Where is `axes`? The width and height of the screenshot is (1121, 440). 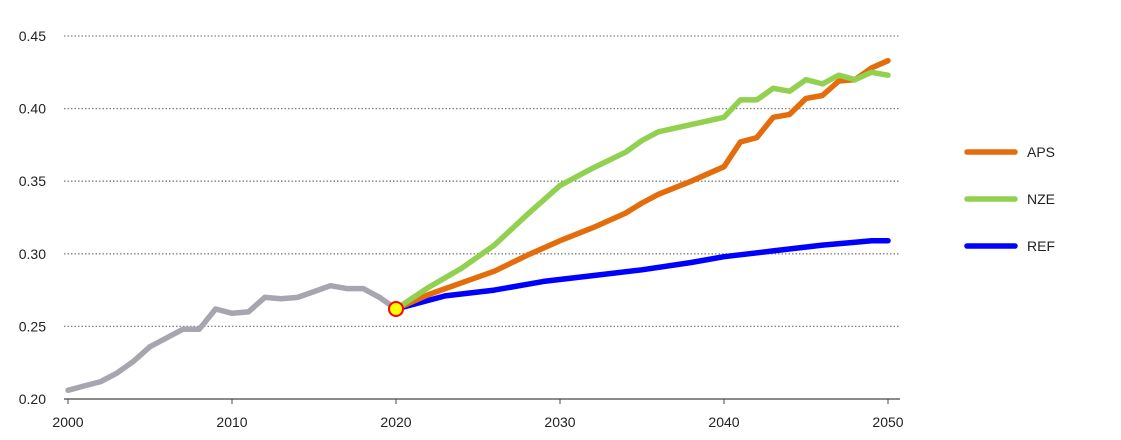 axes is located at coordinates (482, 401).